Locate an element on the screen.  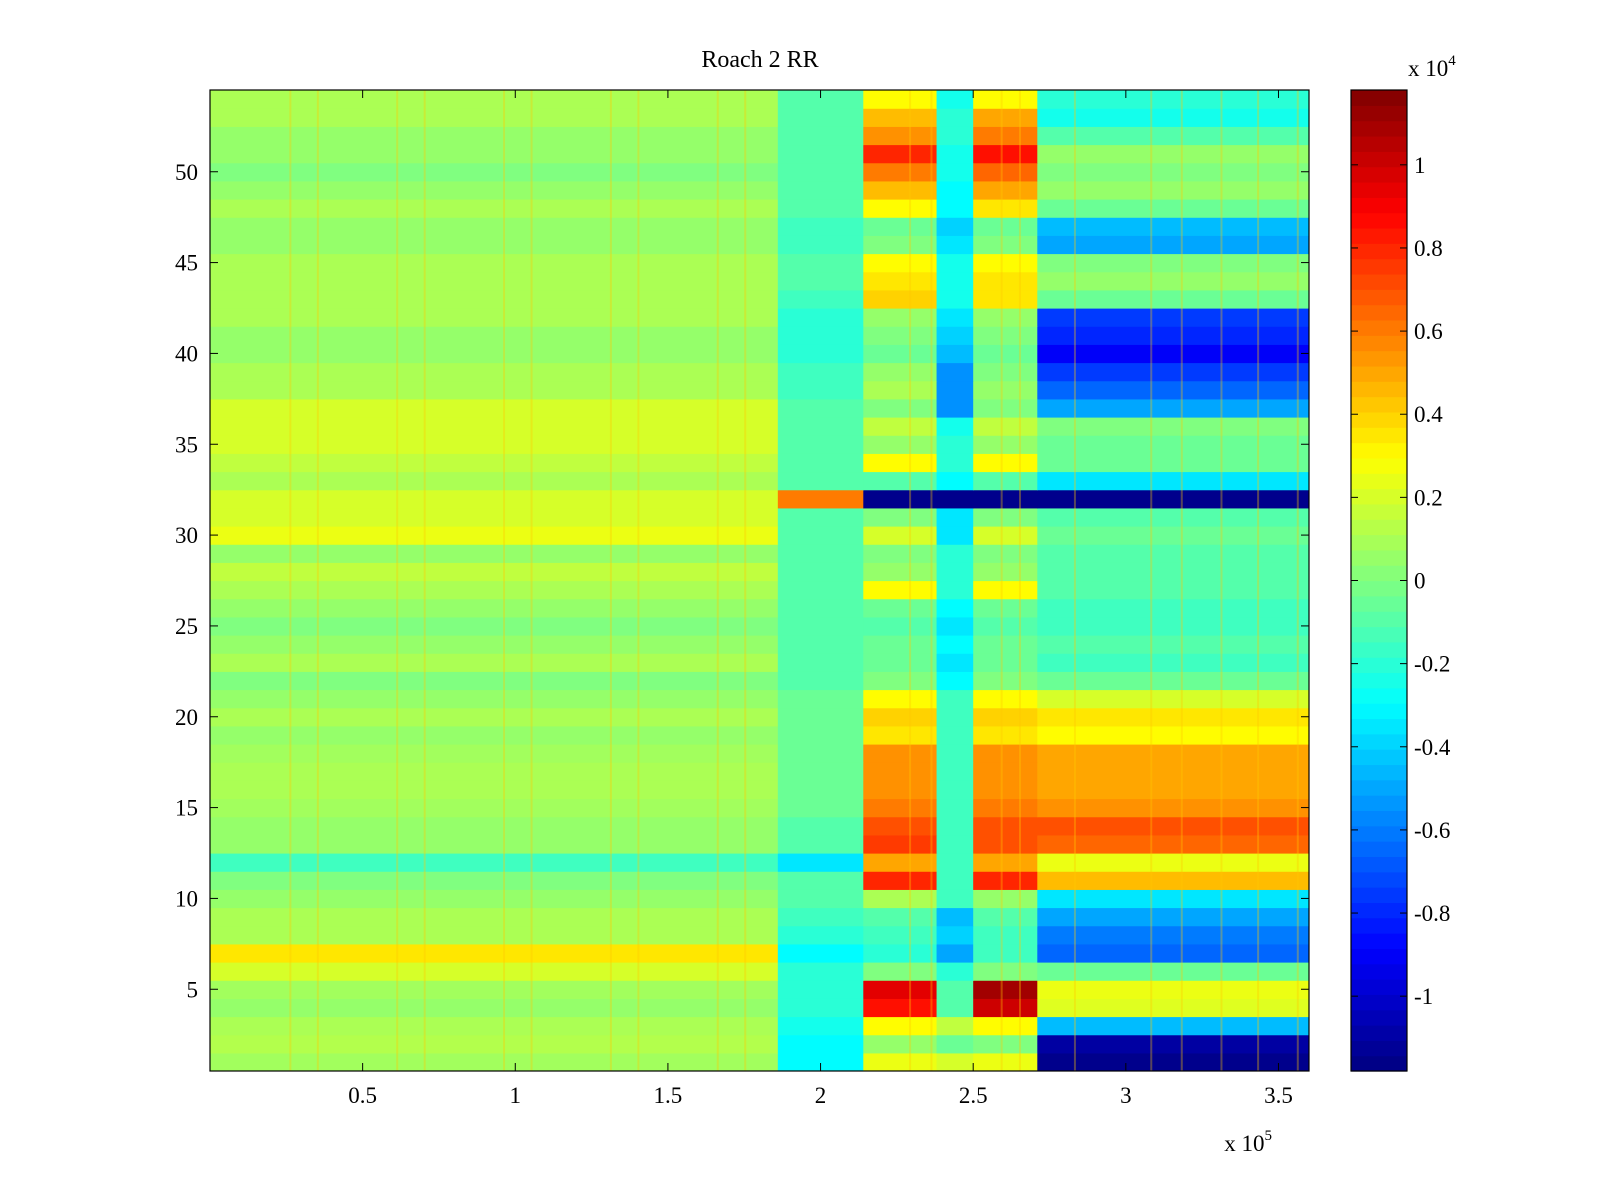
colorbar is located at coordinates (1379, 581).